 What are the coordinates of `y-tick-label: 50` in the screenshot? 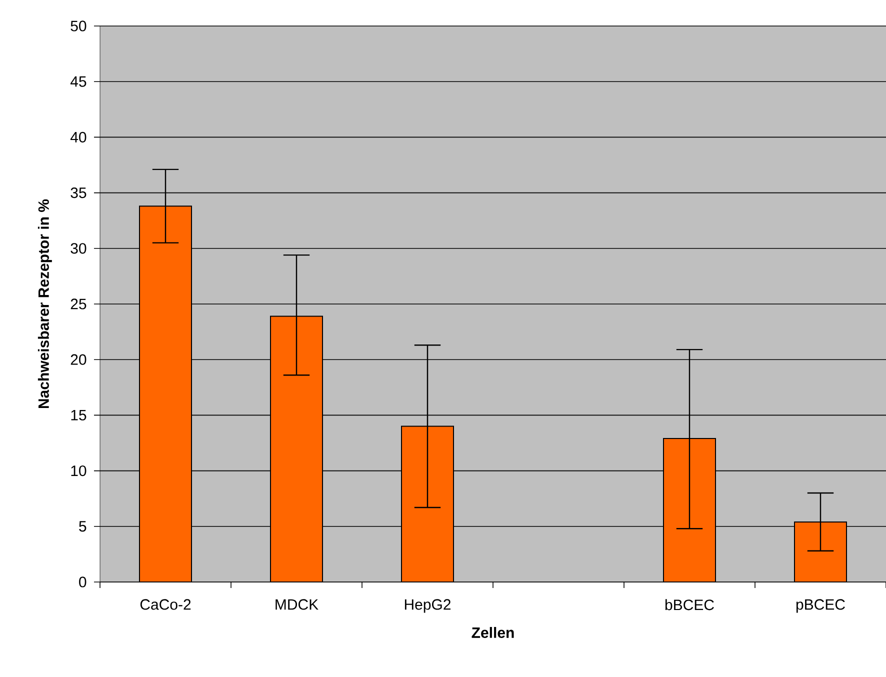 It's located at (78, 26).